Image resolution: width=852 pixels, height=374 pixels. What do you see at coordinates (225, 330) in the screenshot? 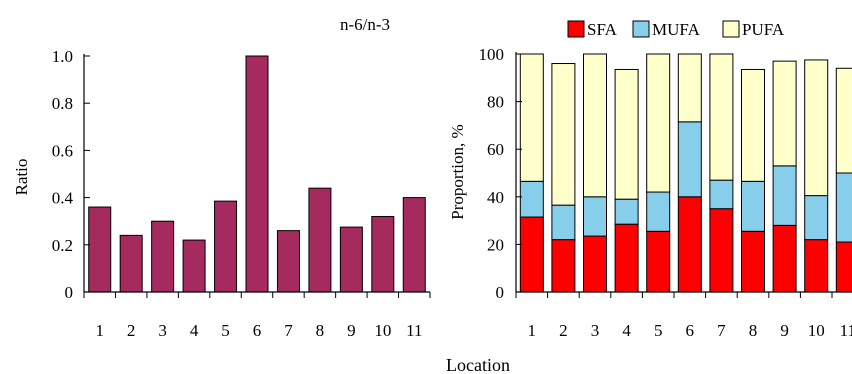
I see `ratio-x-tick-label: 5` at bounding box center [225, 330].